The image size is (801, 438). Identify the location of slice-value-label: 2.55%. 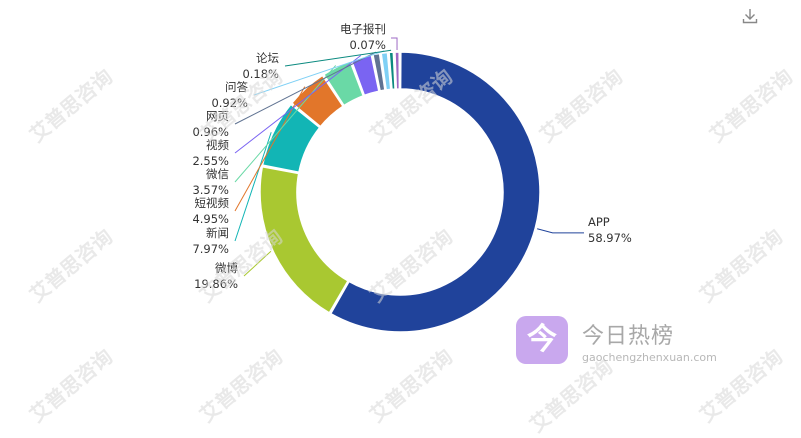
(210, 161).